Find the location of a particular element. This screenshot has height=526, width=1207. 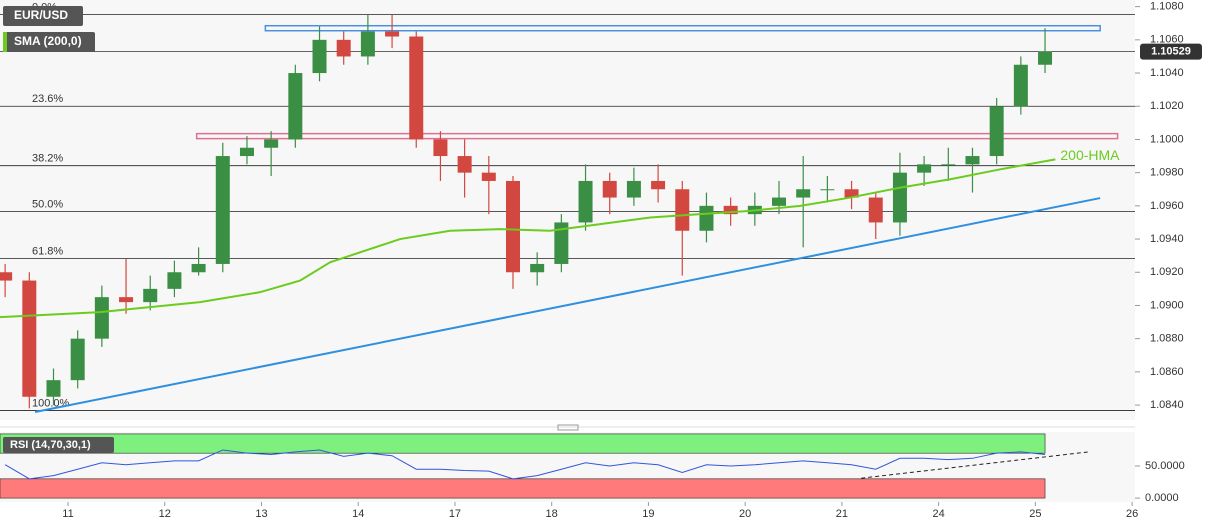

y-tick-label: 1.1040 is located at coordinates (1167, 73).